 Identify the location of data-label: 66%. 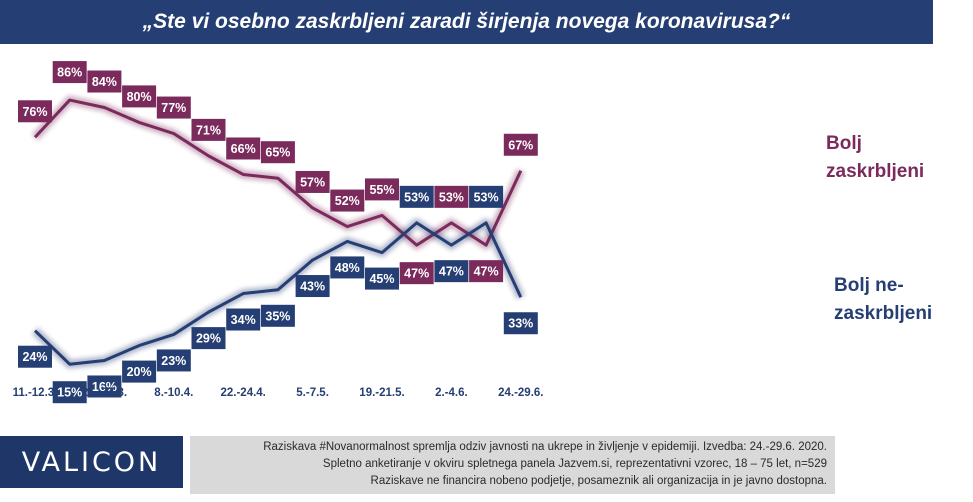
(243, 148).